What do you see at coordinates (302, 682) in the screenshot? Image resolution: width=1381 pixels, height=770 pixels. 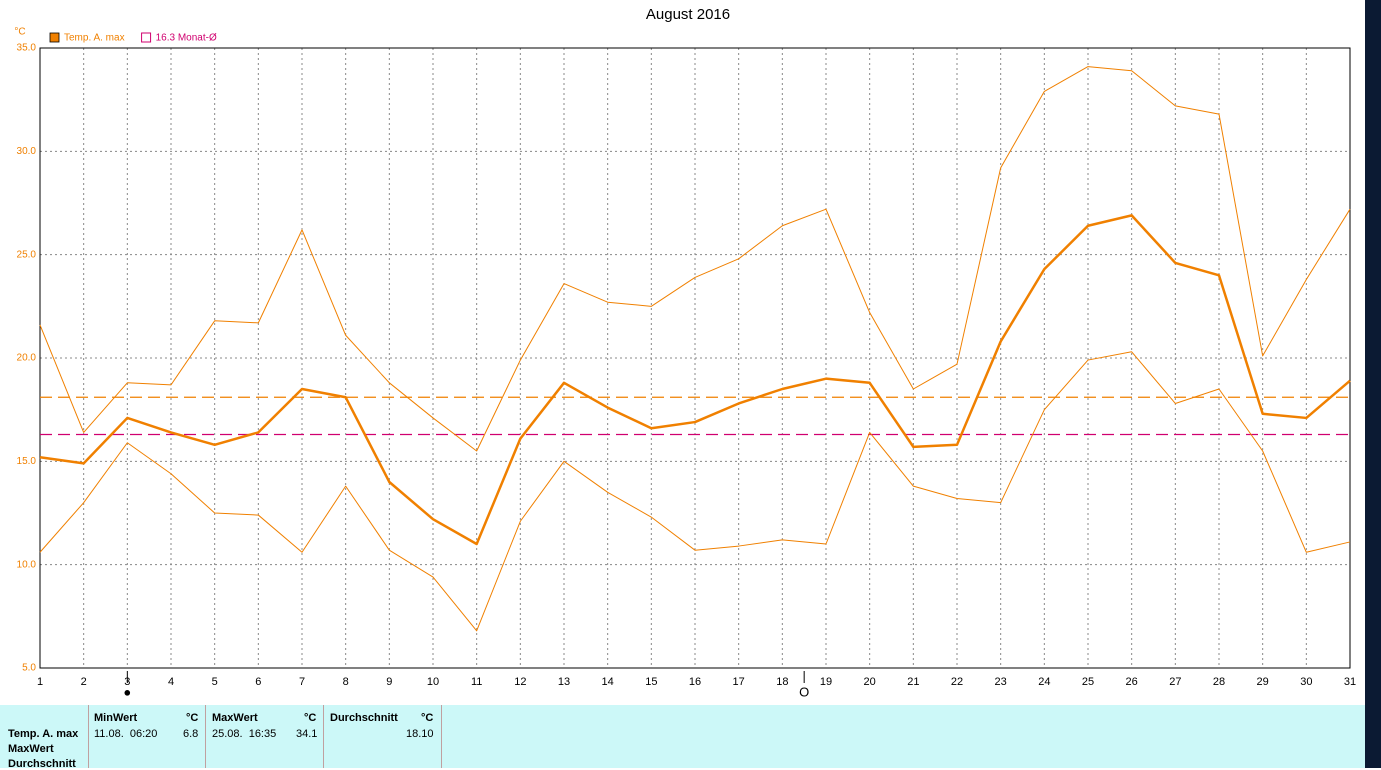 I see `x-tick-label: 7` at bounding box center [302, 682].